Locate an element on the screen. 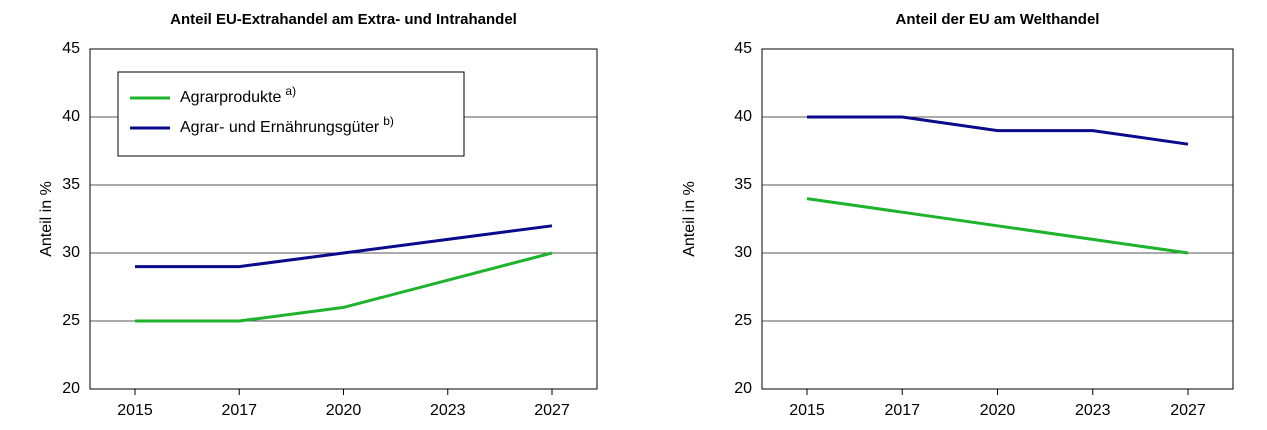 This screenshot has width=1267, height=430. legend-label: Agrarprodukte a) is located at coordinates (238, 95).